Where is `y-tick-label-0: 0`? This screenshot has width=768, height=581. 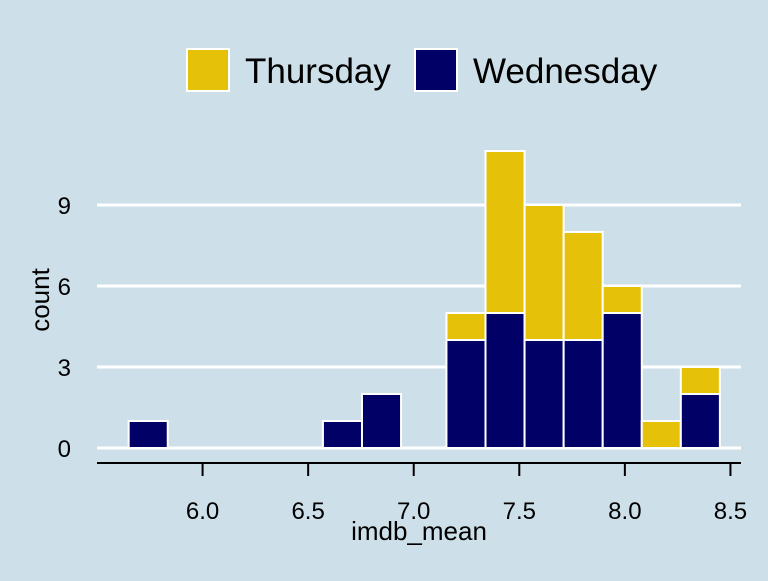
y-tick-label-0: 0 is located at coordinates (64, 449).